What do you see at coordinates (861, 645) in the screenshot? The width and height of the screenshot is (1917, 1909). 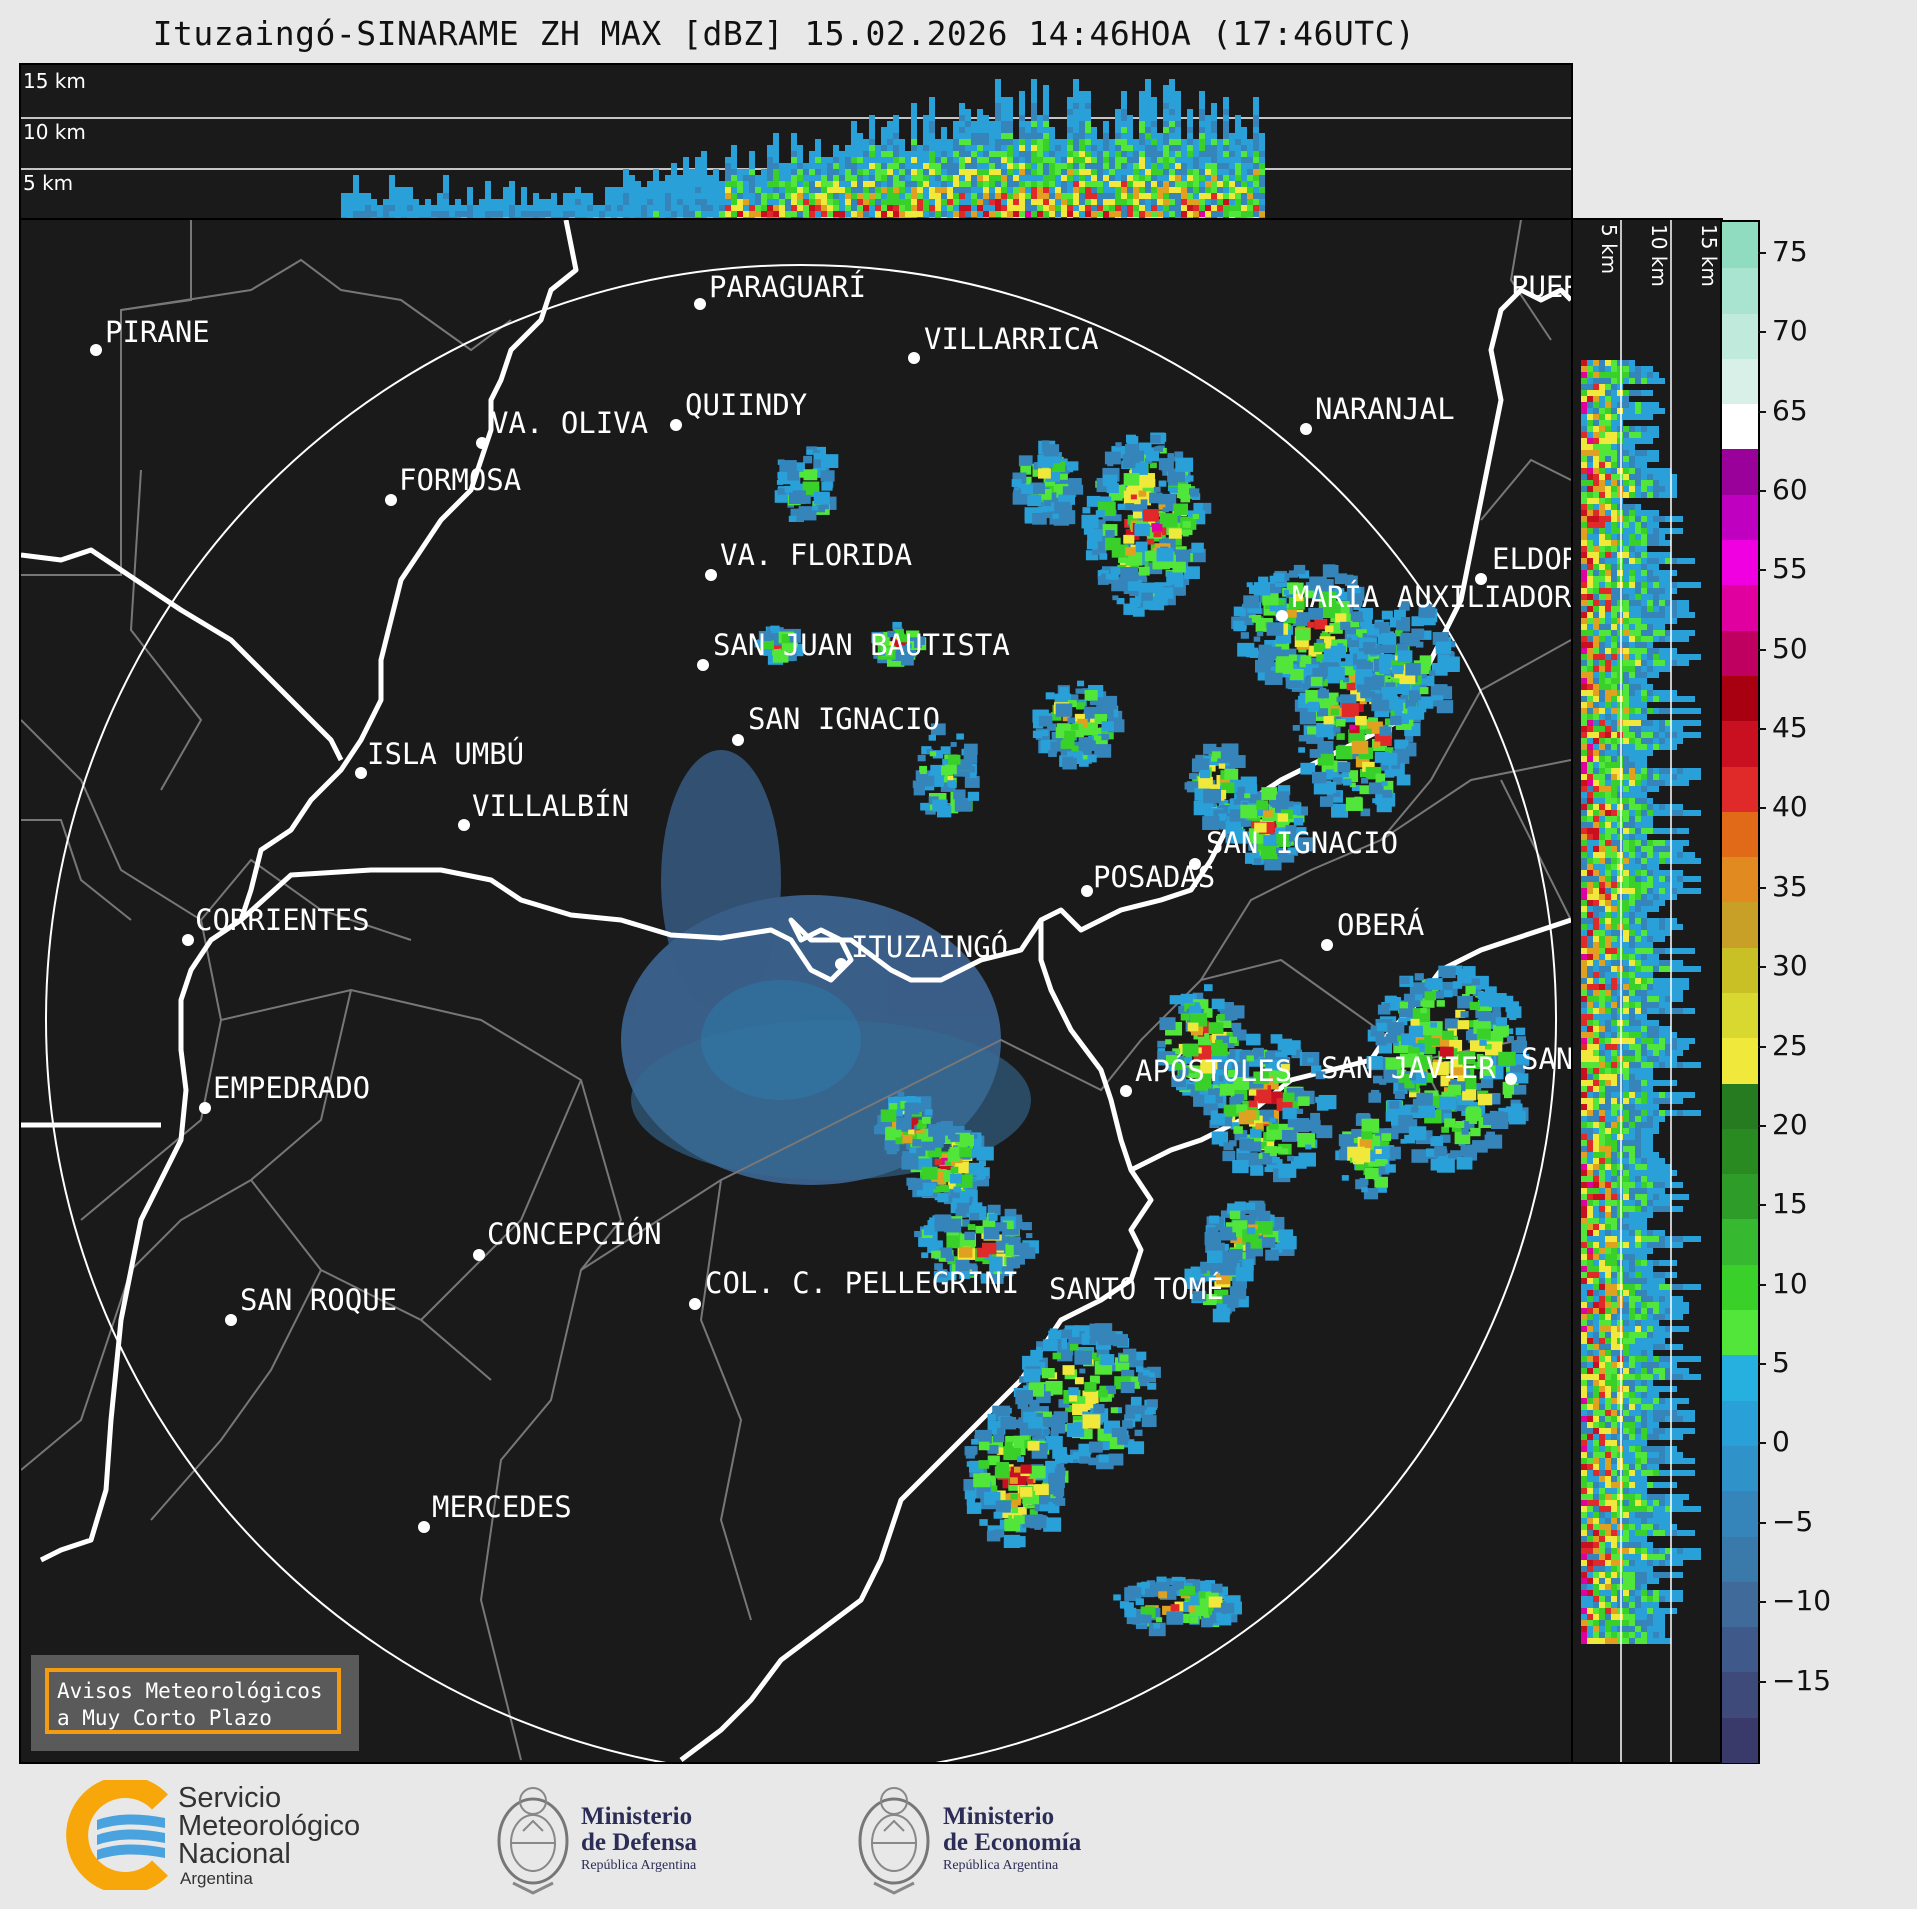 I see `city-label-san-juan-bautista: SAN JUAN BAUTISTA` at bounding box center [861, 645].